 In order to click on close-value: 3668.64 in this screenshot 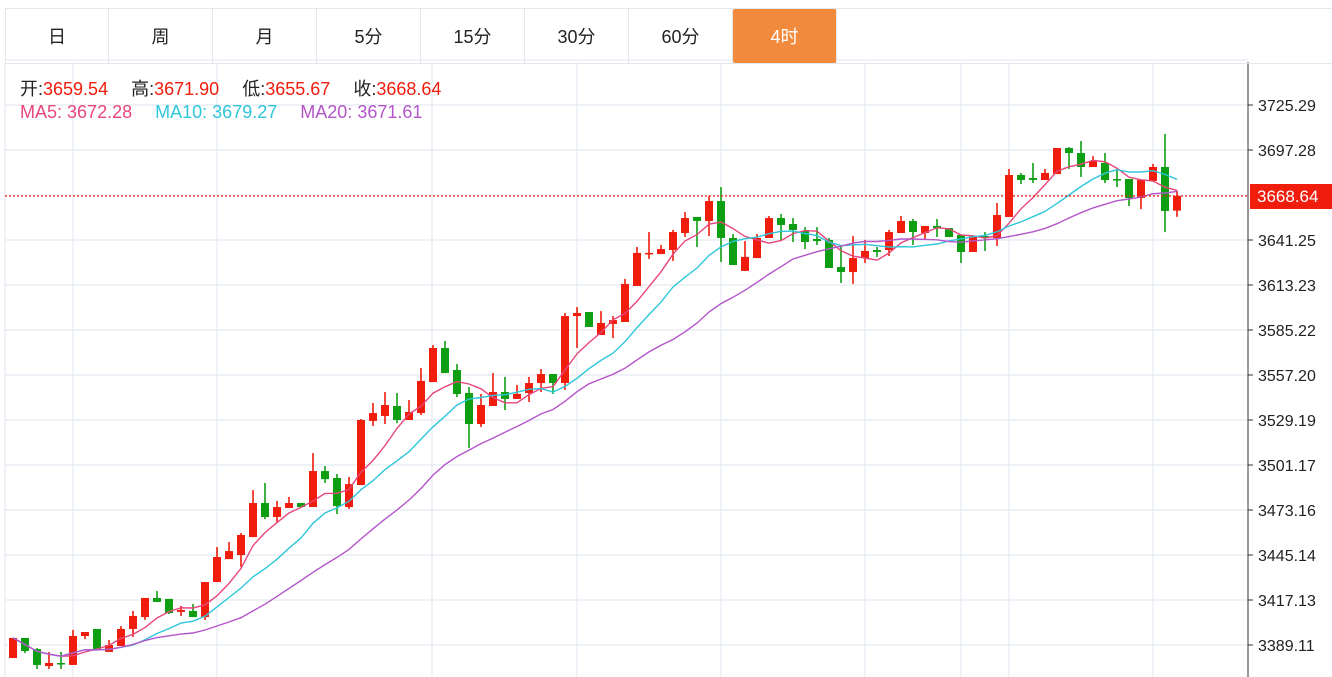, I will do `click(409, 89)`.